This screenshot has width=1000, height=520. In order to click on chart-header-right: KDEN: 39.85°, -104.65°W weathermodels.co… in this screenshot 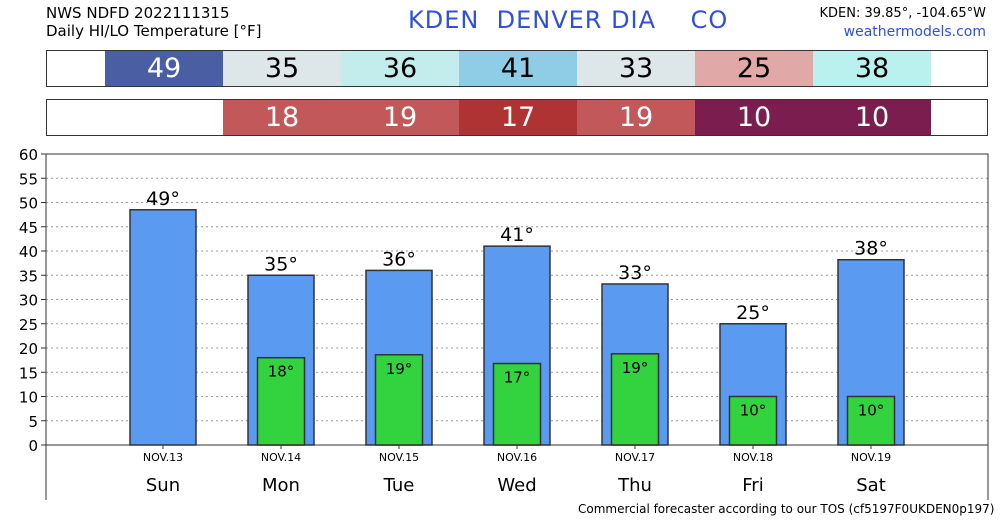, I will do `click(903, 23)`.